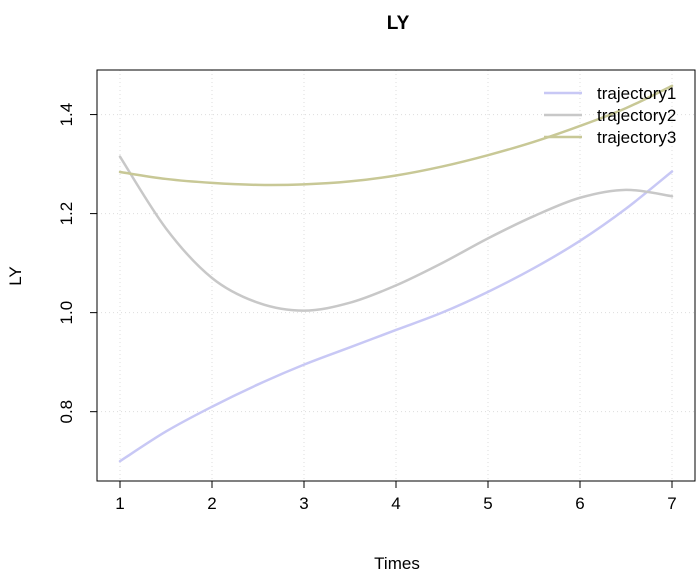 The height and width of the screenshot is (575, 700). I want to click on series-line-trajectory3, so click(396, 135).